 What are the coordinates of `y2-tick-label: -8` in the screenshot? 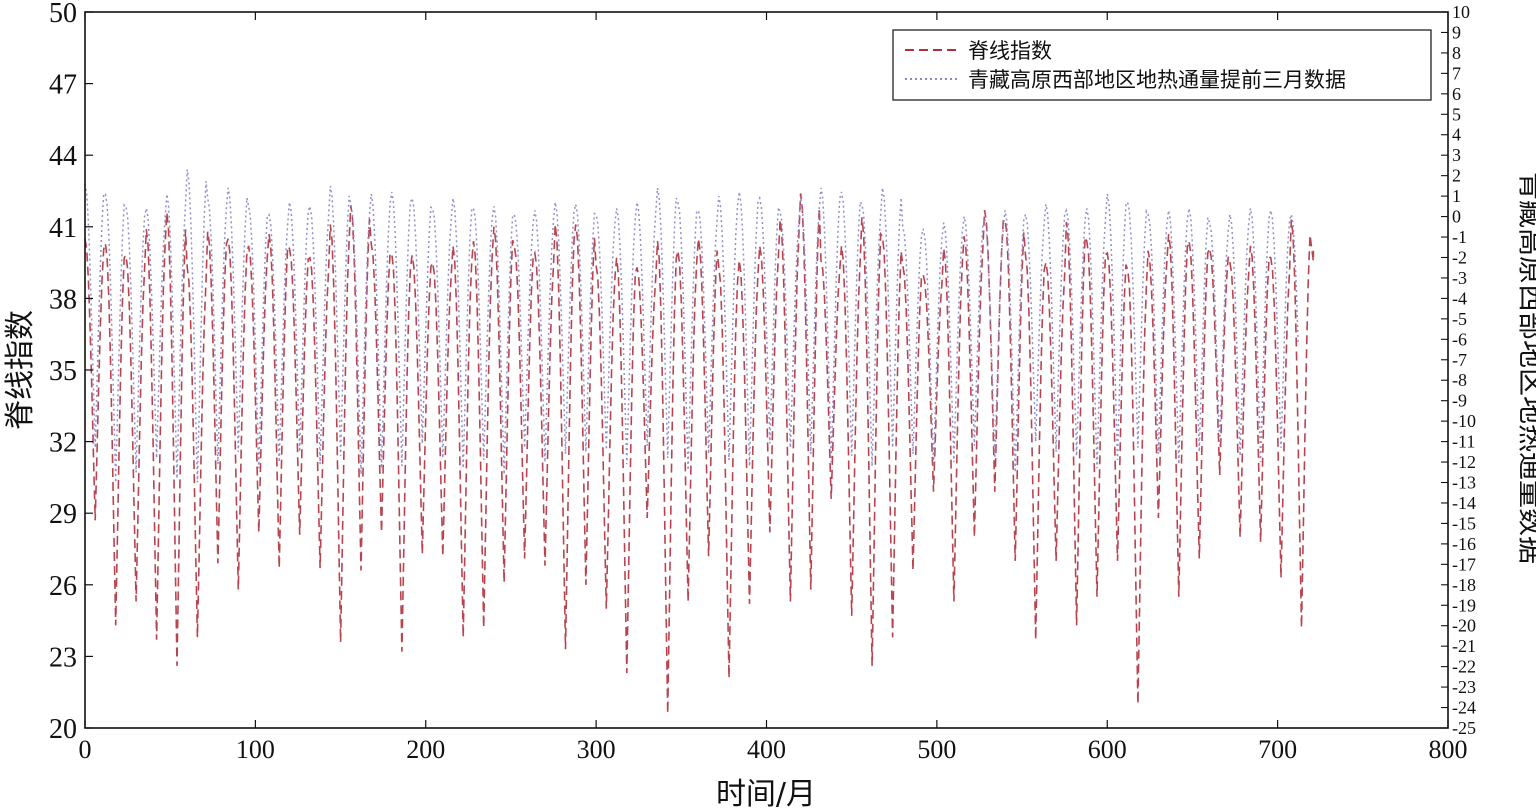 It's located at (1459, 380).